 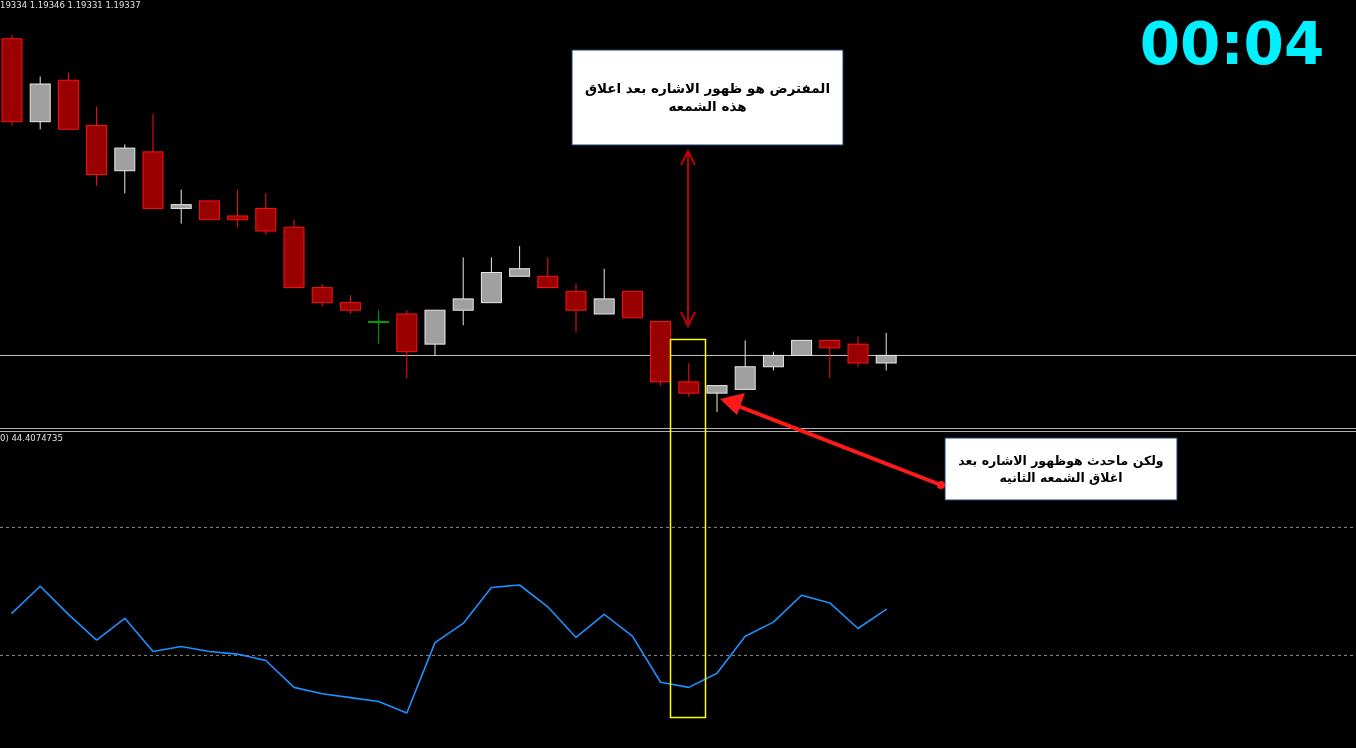 I want to click on text: 00:04, so click(x=1232, y=44).